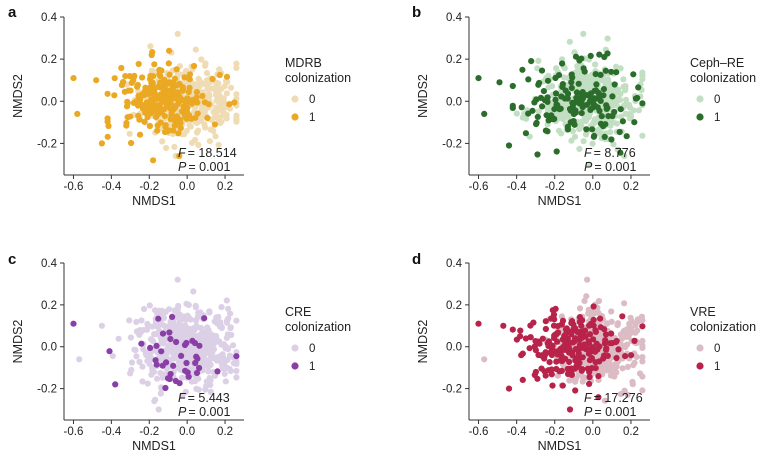 The width and height of the screenshot is (775, 462). Describe the element at coordinates (12, 12) in the screenshot. I see `panel-letter: a` at that location.